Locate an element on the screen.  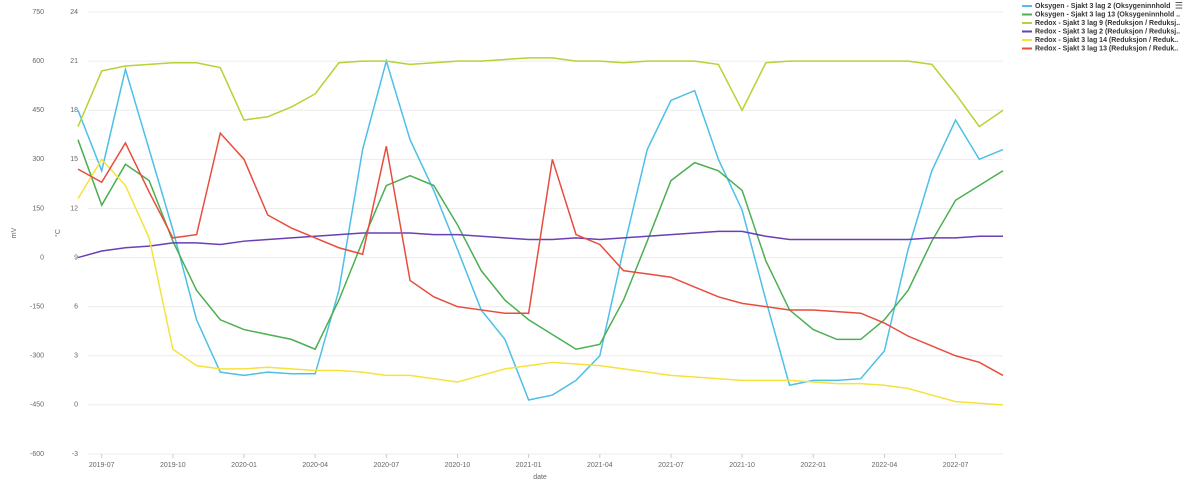
y-tick-label: 150 is located at coordinates (38, 208).